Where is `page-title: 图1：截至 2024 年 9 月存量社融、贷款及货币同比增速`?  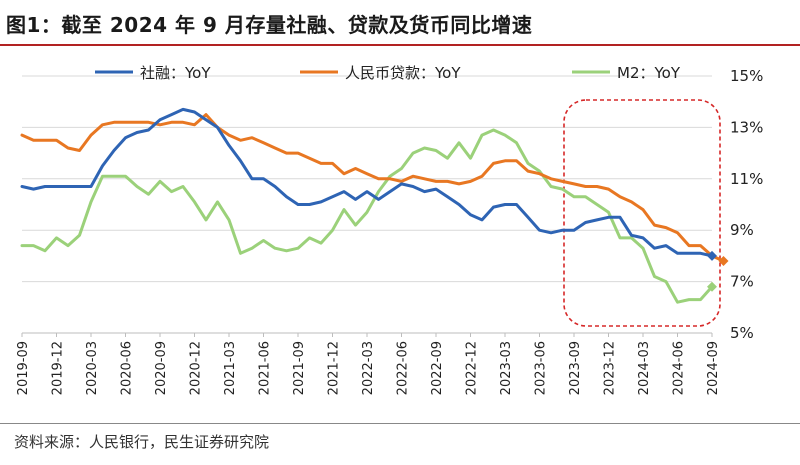
page-title: 图1：截至 2024 年 9 月存量社融、贷款及货币同比增速 is located at coordinates (269, 25).